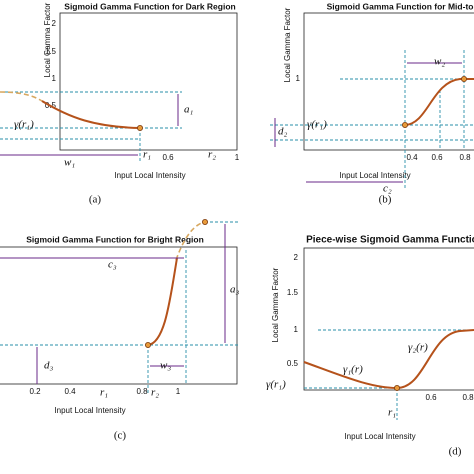 The height and width of the screenshot is (474, 474). I want to click on annotation: γ₂(r), so click(418, 348).